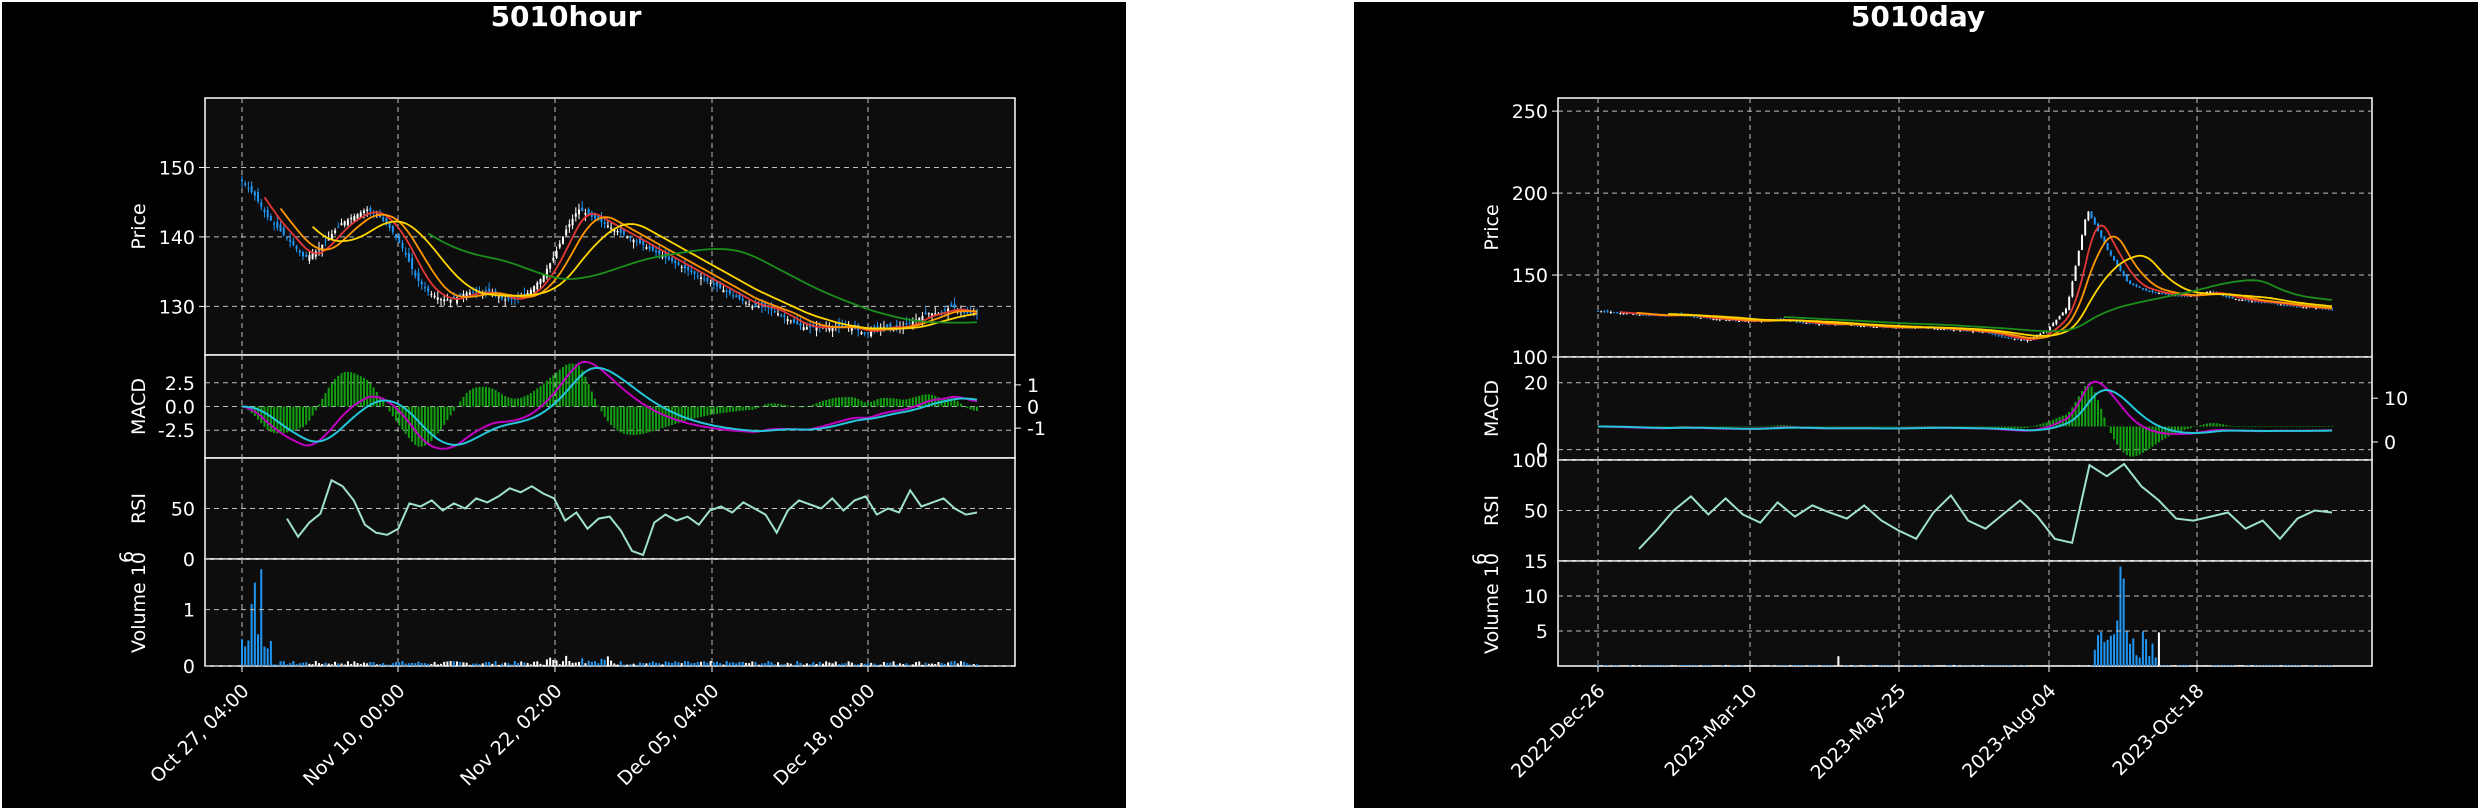  Describe the element at coordinates (632, 517) in the screenshot. I see `rsi-line` at that location.